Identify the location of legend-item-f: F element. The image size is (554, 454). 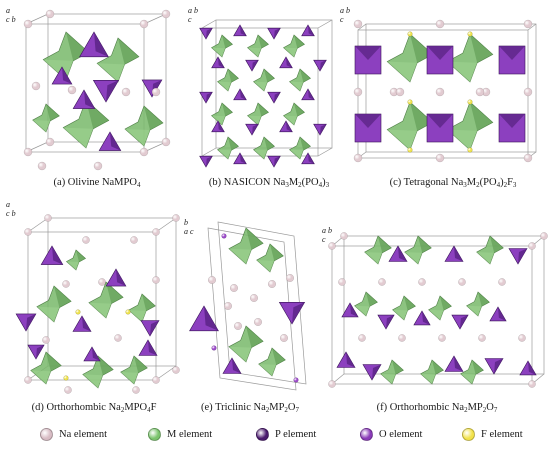
(492, 434).